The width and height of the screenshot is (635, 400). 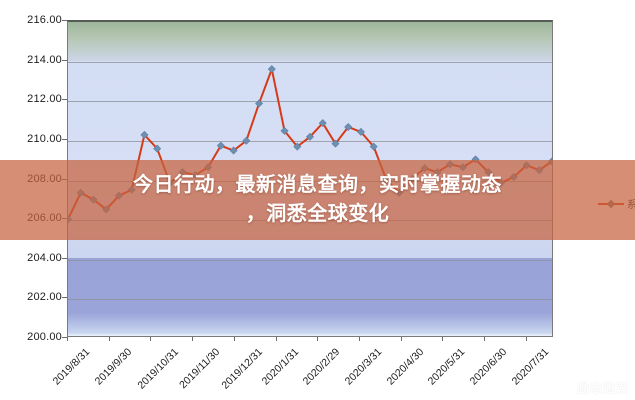 I want to click on x-axis-tick-label: 2020/6/30, so click(x=488, y=367).